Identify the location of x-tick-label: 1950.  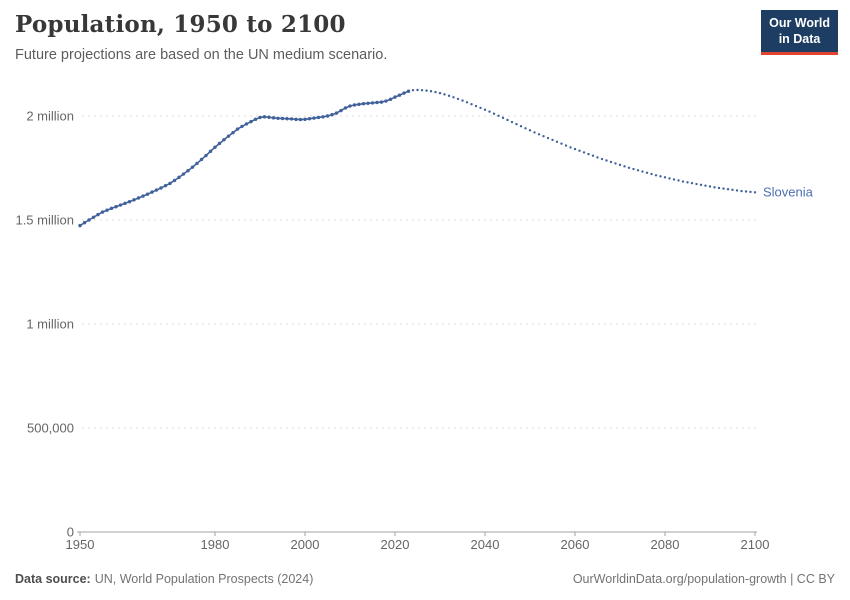
(80, 544).